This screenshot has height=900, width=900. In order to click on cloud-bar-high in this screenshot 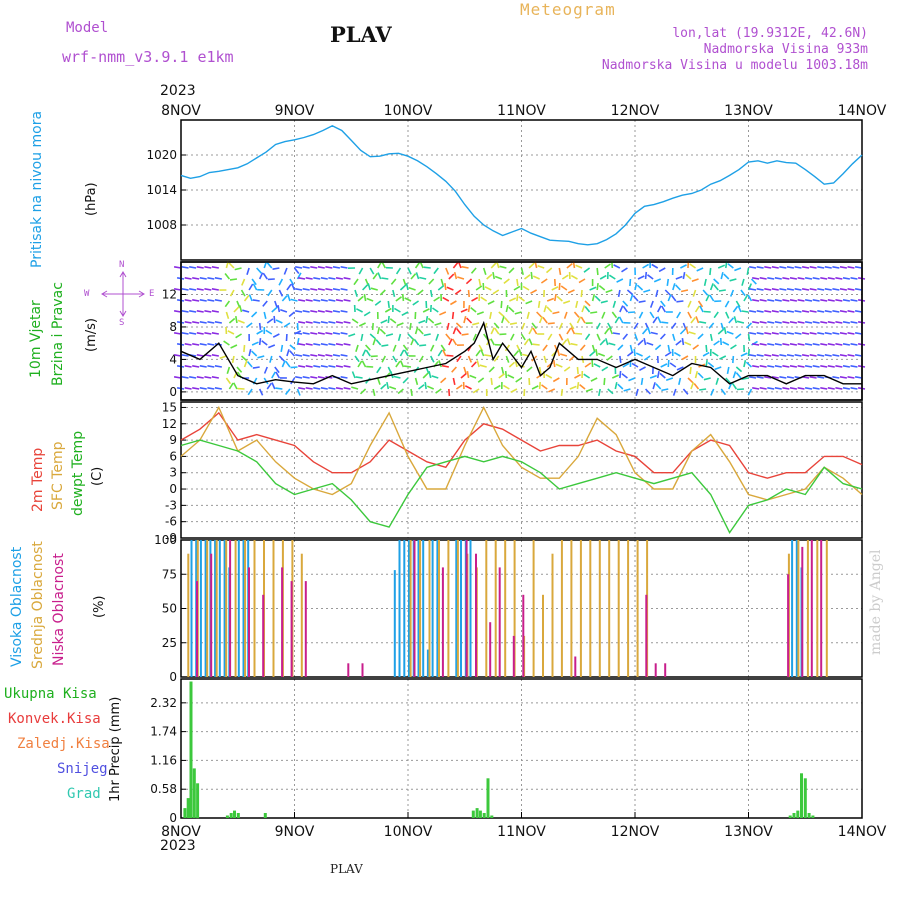, I will do `click(432, 608)`.